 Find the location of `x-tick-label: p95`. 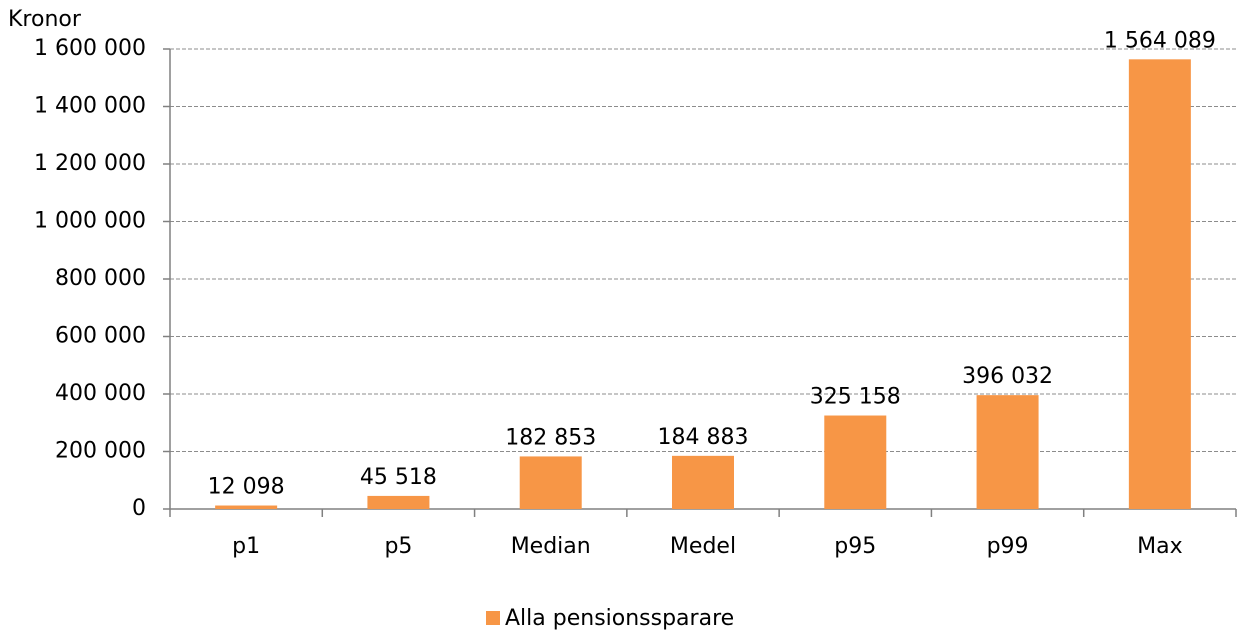

x-tick-label: p95 is located at coordinates (855, 546).